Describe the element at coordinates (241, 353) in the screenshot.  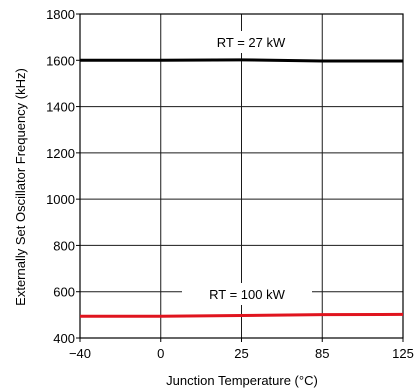
I see `x-tick-label: 25` at that location.